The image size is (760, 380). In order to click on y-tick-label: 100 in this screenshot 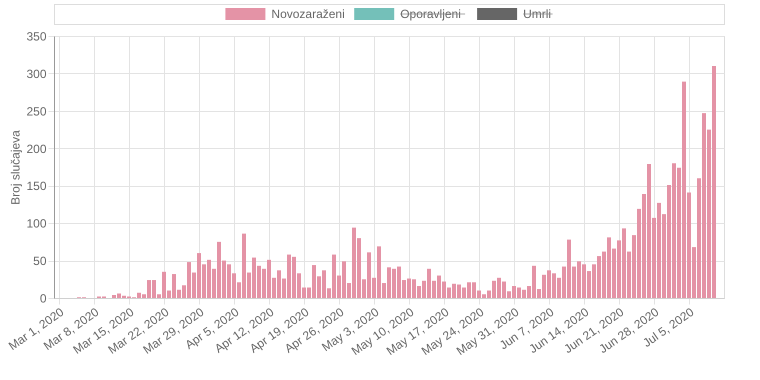, I will do `click(36, 223)`.